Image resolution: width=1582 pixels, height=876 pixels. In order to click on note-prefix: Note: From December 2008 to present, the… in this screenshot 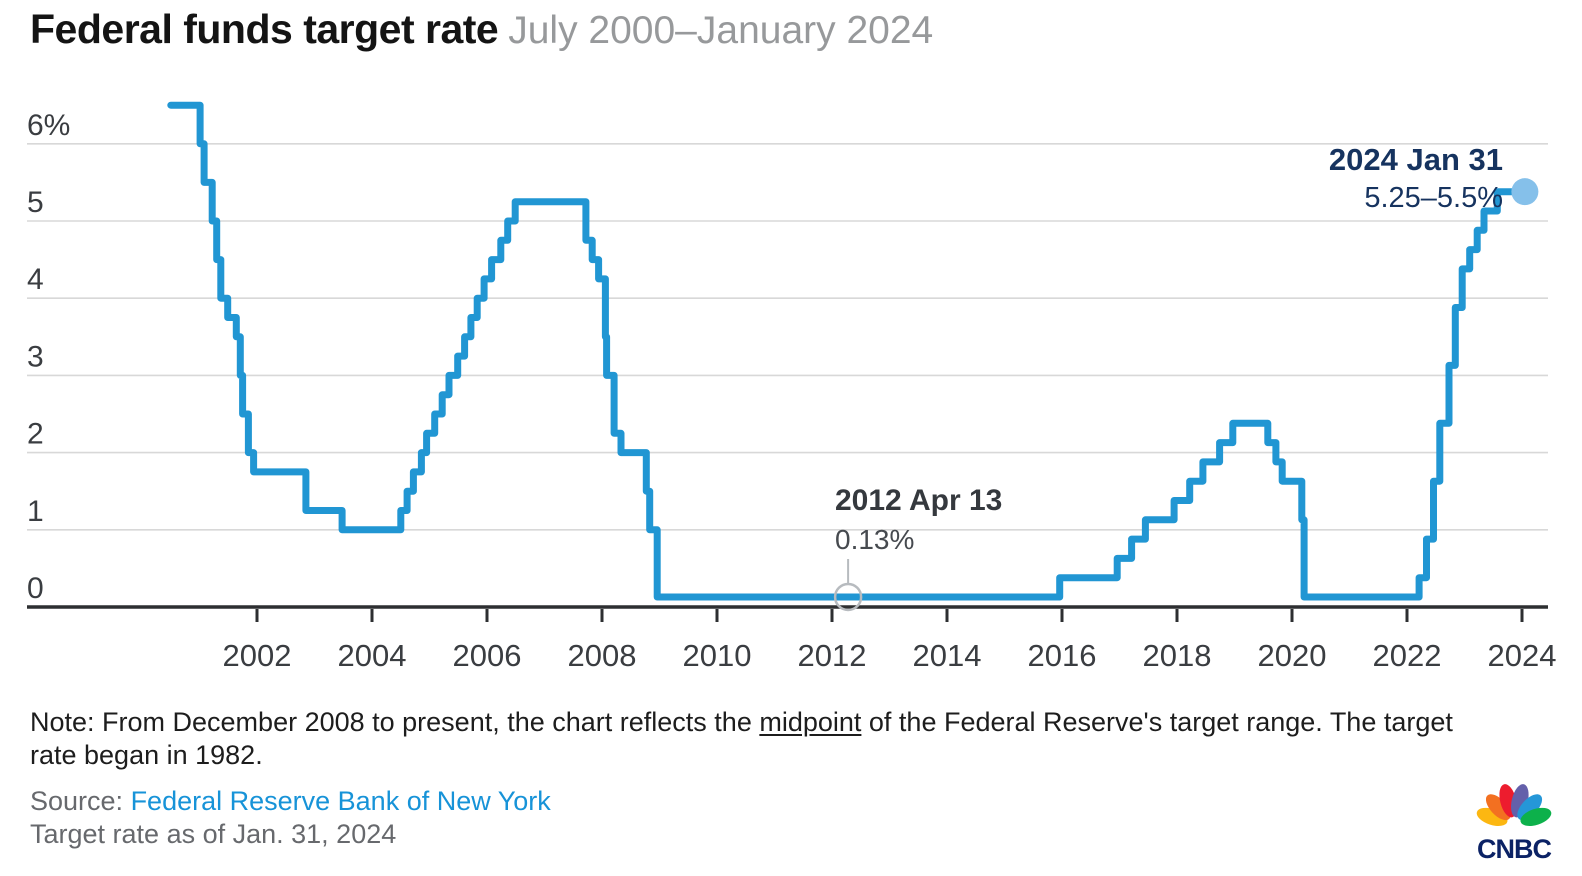, I will do `click(395, 722)`.